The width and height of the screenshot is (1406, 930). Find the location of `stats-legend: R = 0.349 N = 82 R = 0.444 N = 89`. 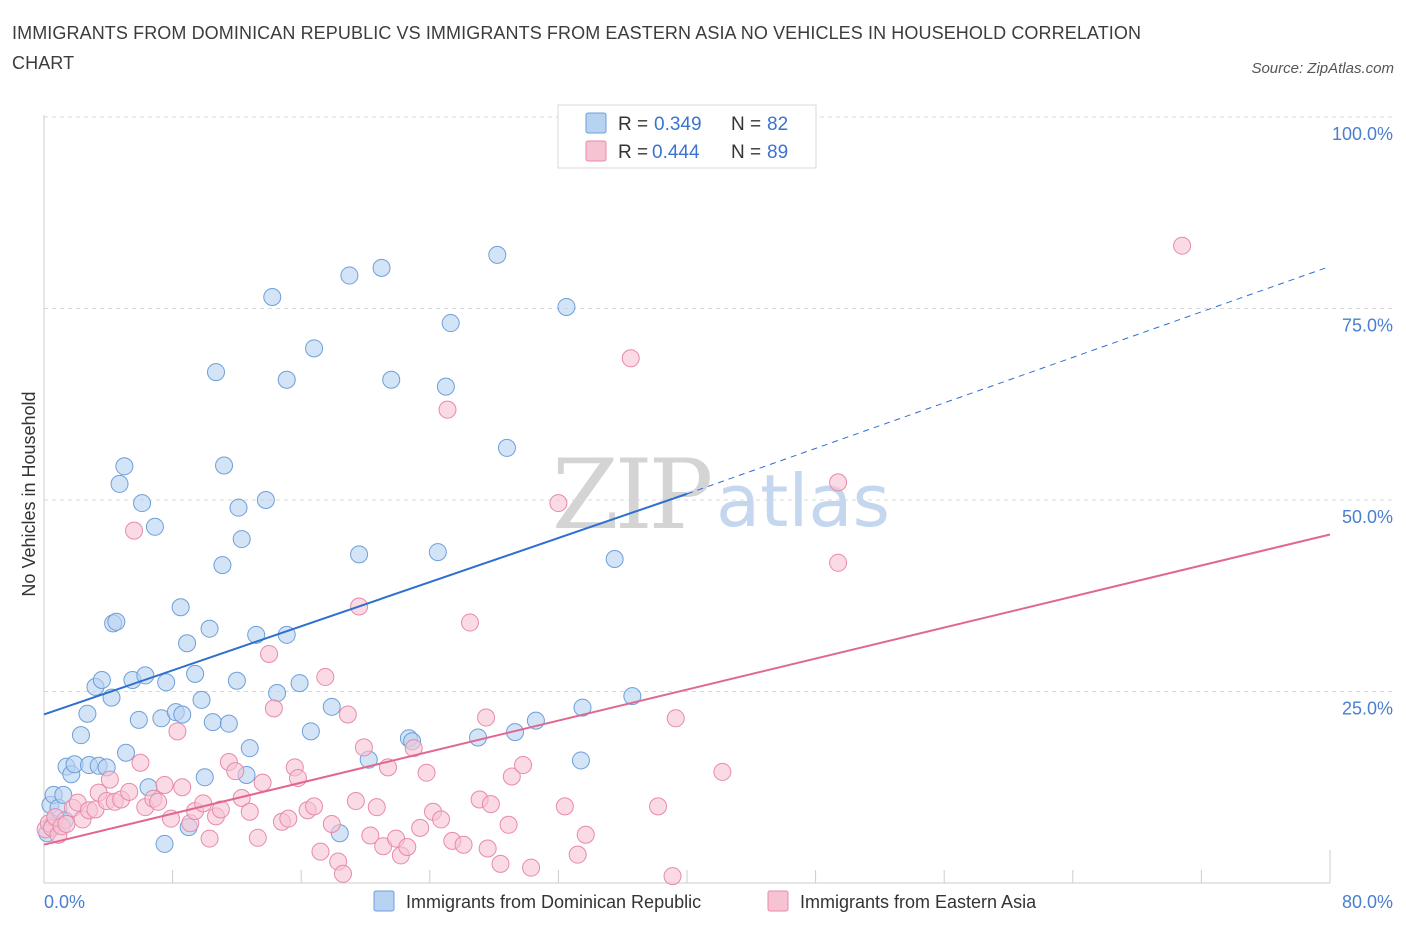

stats-legend: R = 0.349 N = 82 R = 0.444 N = 89 is located at coordinates (687, 136).